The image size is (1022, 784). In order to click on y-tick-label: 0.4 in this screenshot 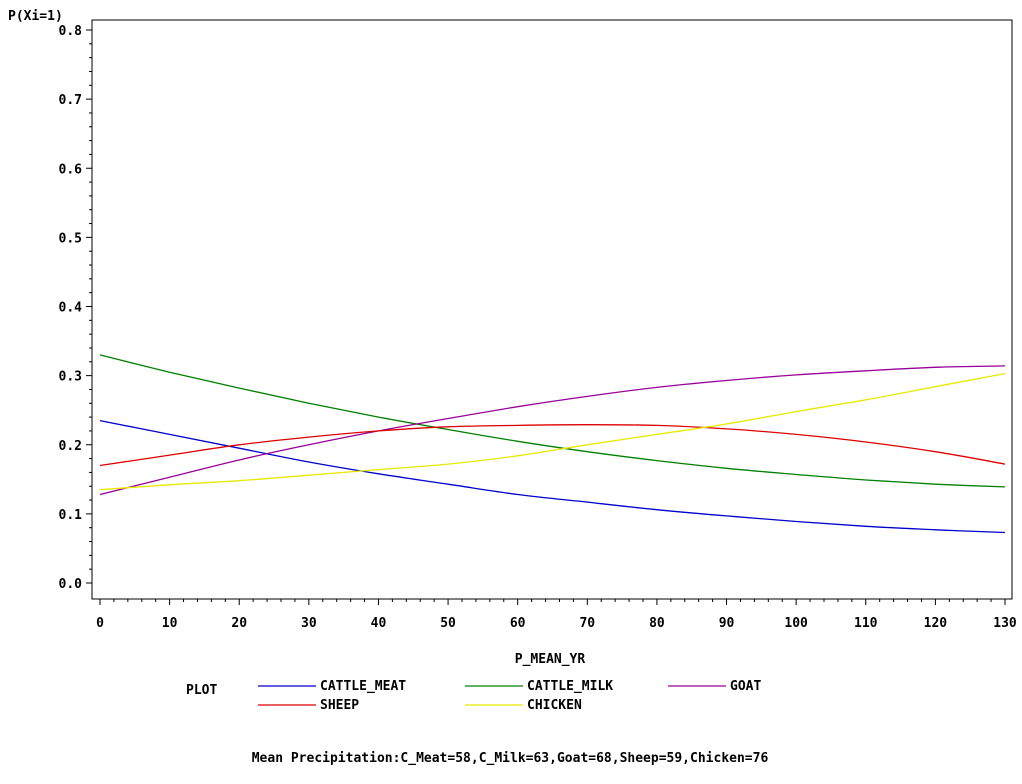, I will do `click(71, 308)`.